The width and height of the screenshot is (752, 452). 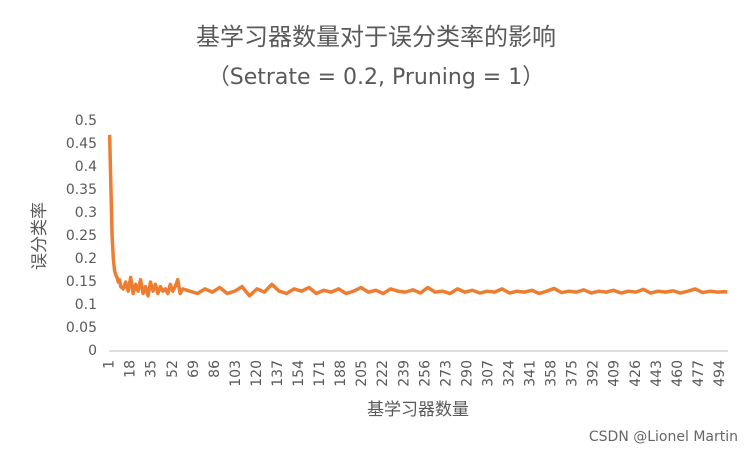 What do you see at coordinates (81, 328) in the screenshot?
I see `y-tick-label: 0.05` at bounding box center [81, 328].